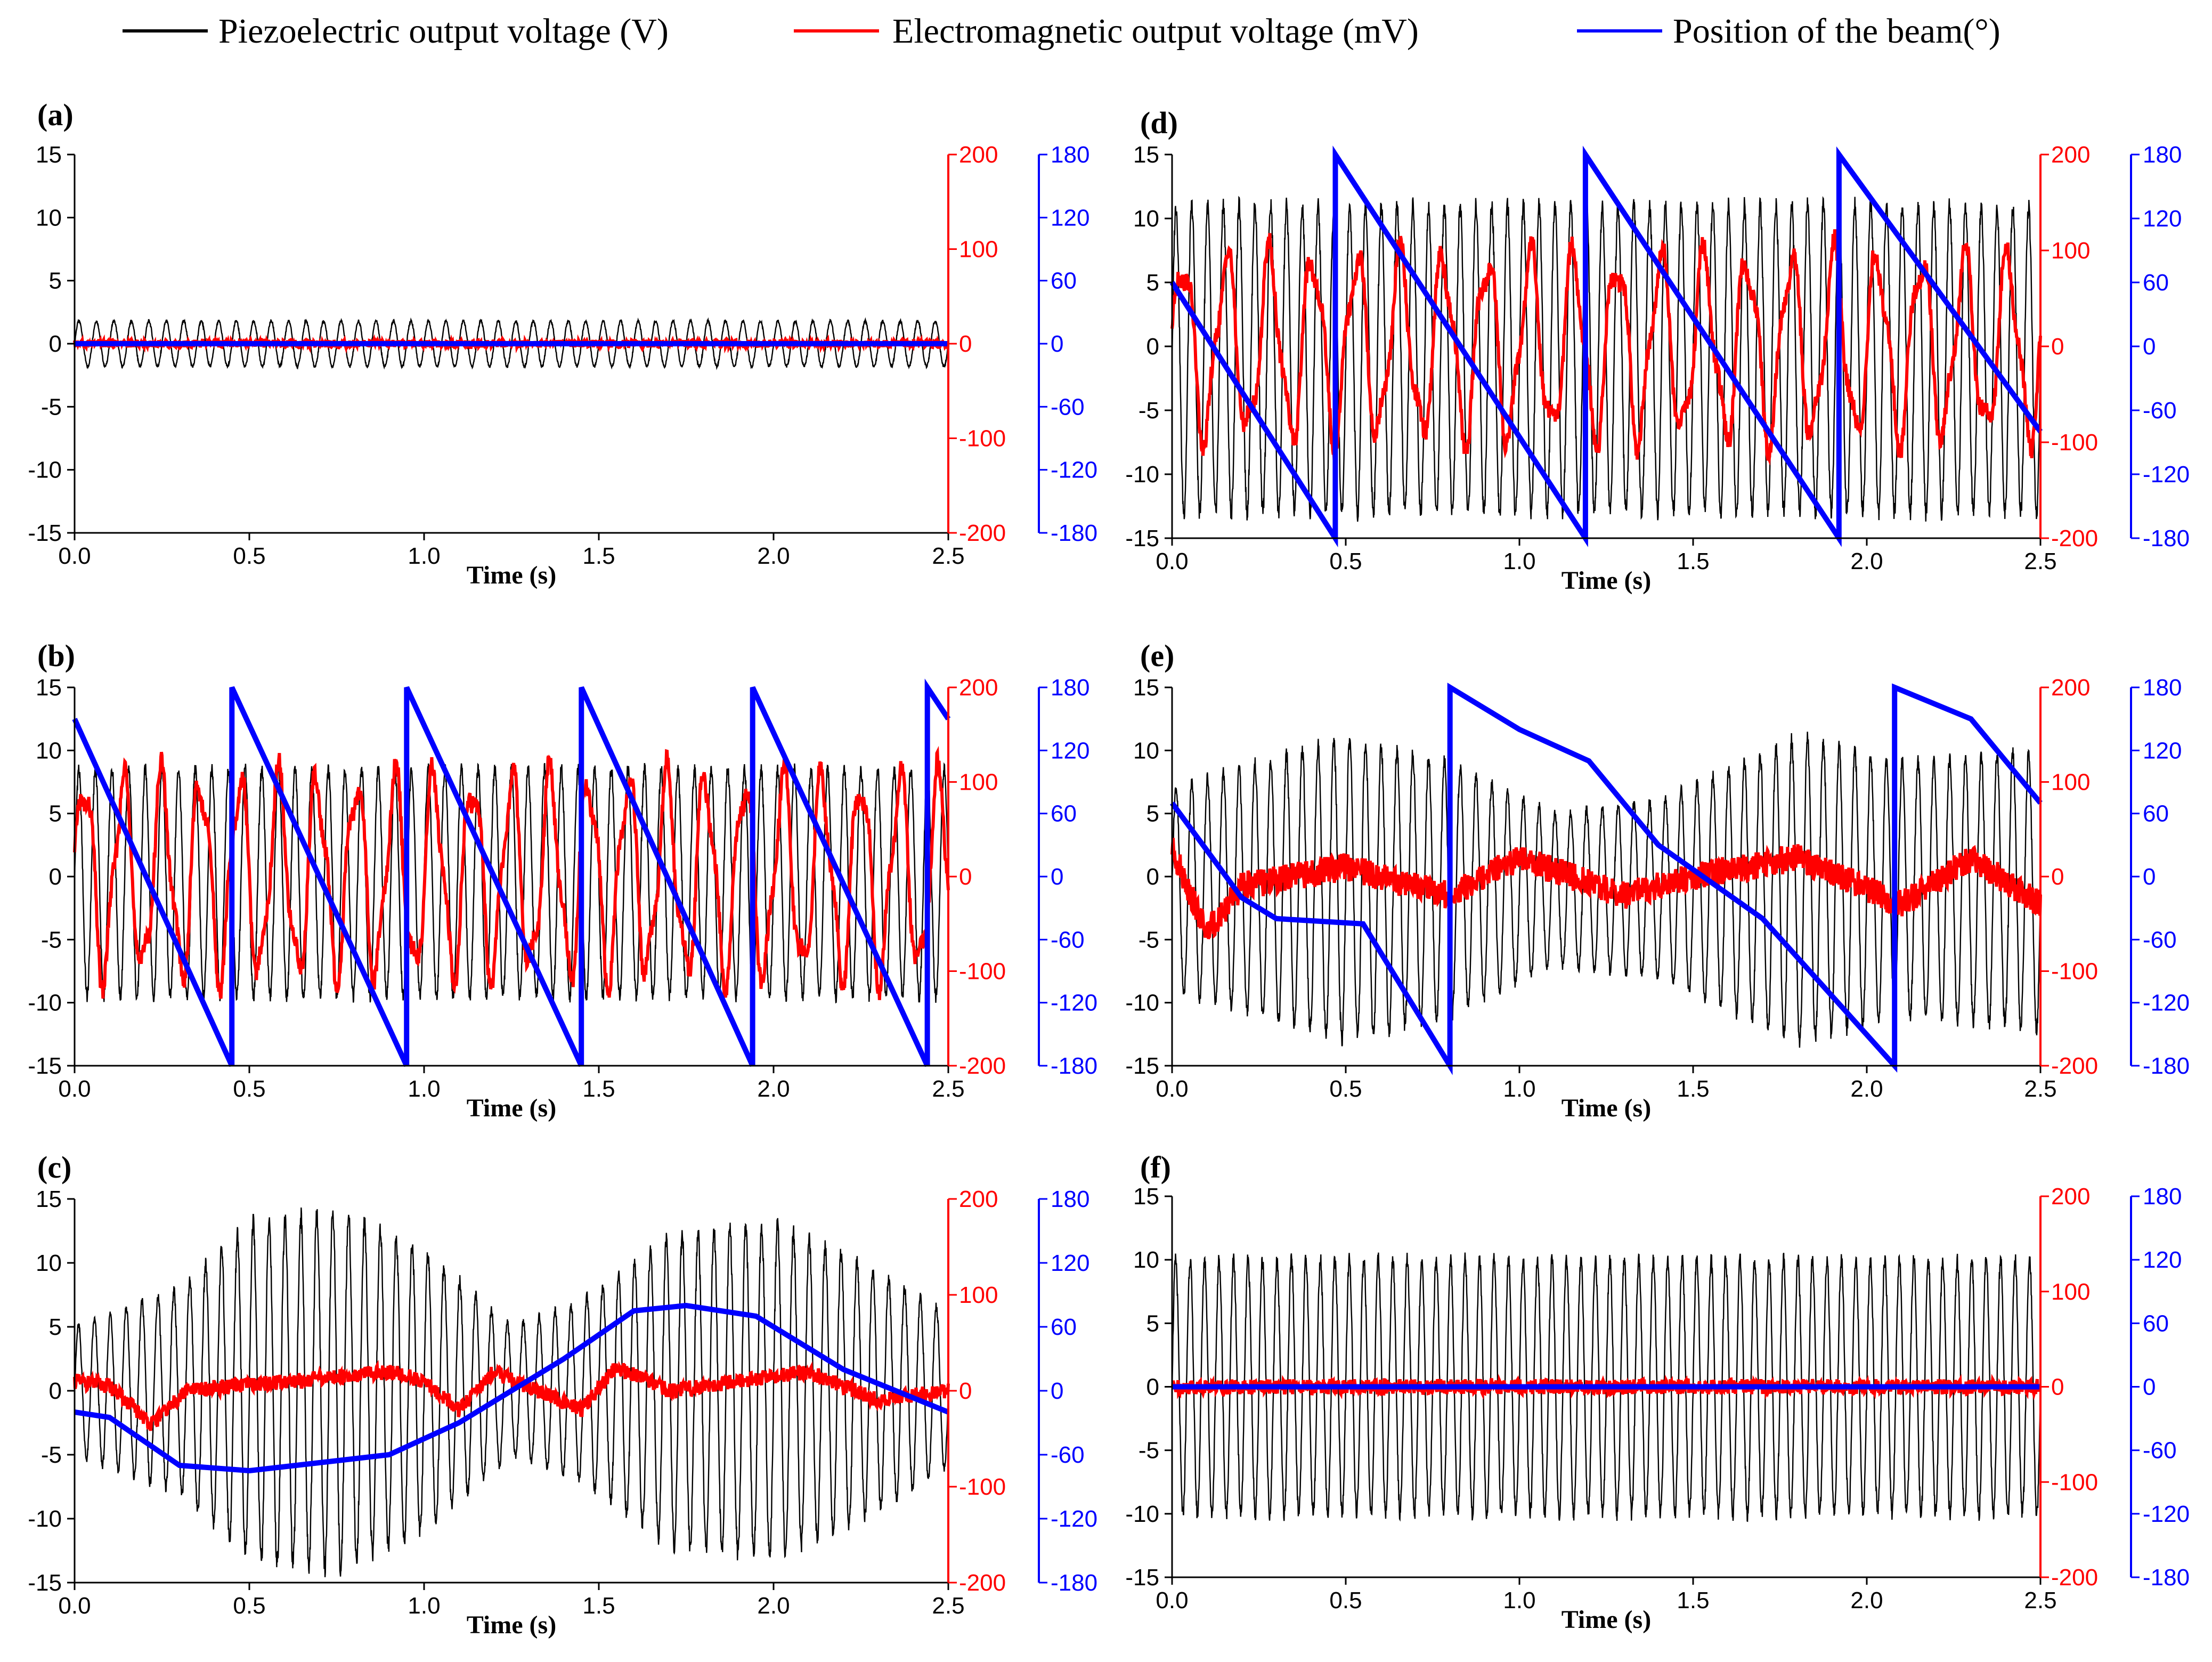 This screenshot has height=1662, width=2212. Describe the element at coordinates (1142, 475) in the screenshot. I see `y-tick-label-left: -10` at that location.